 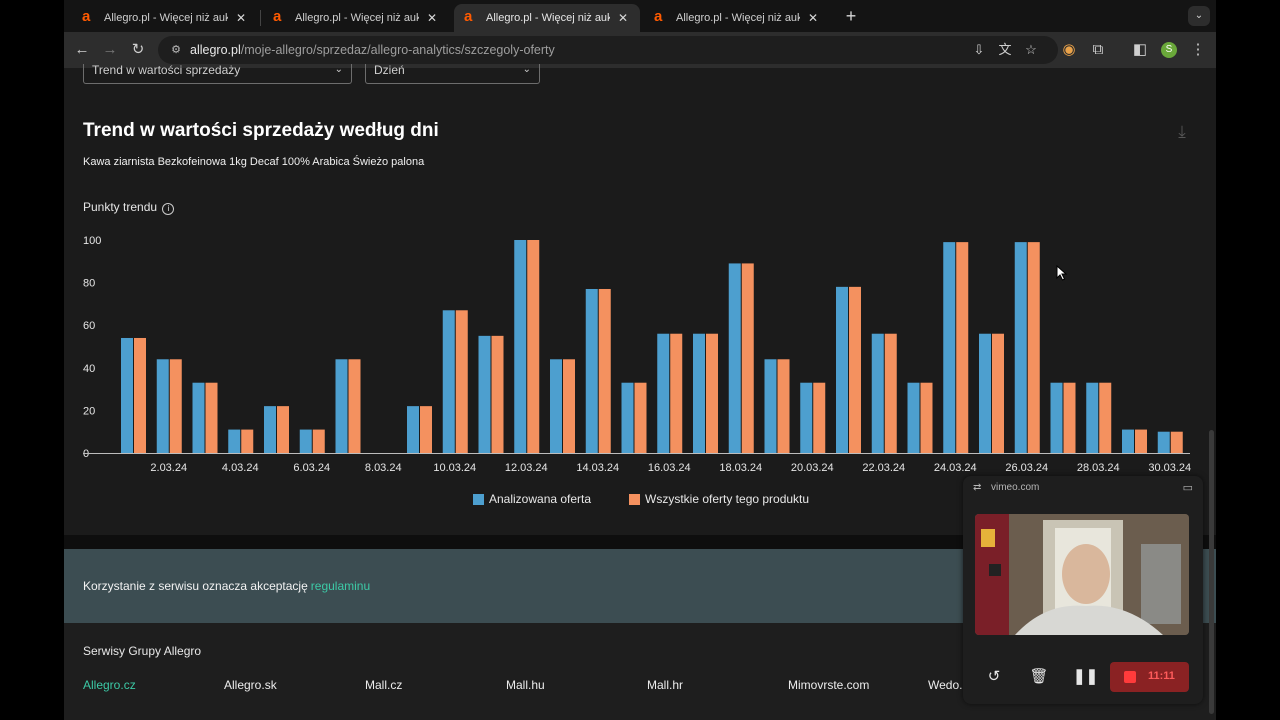 What do you see at coordinates (1211, 572) in the screenshot?
I see `page-scrollbar` at bounding box center [1211, 572].